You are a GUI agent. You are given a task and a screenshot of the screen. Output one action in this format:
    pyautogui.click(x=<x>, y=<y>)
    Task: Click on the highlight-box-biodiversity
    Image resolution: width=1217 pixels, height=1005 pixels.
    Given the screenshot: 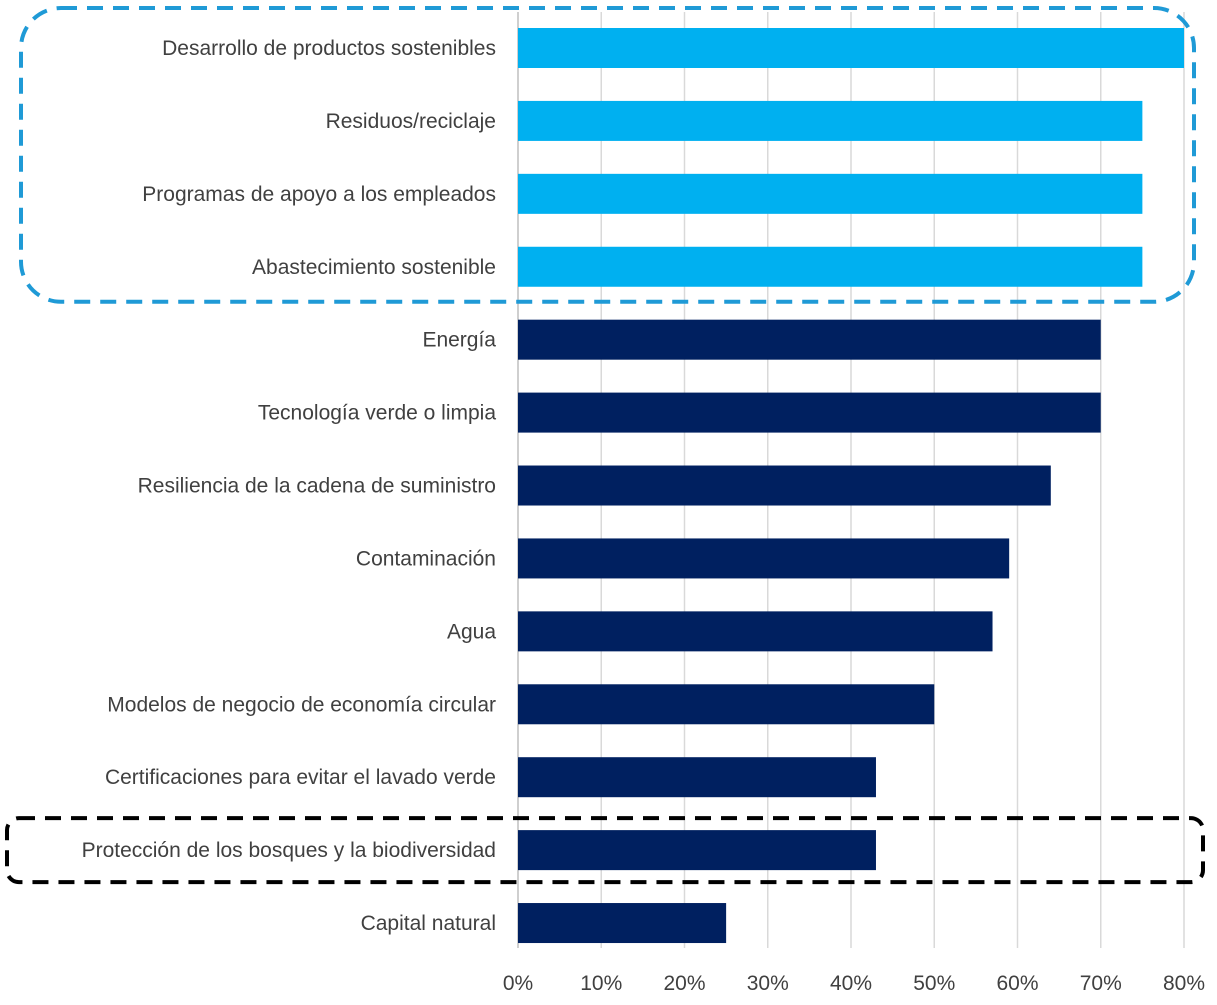 What is the action you would take?
    pyautogui.click(x=605, y=850)
    